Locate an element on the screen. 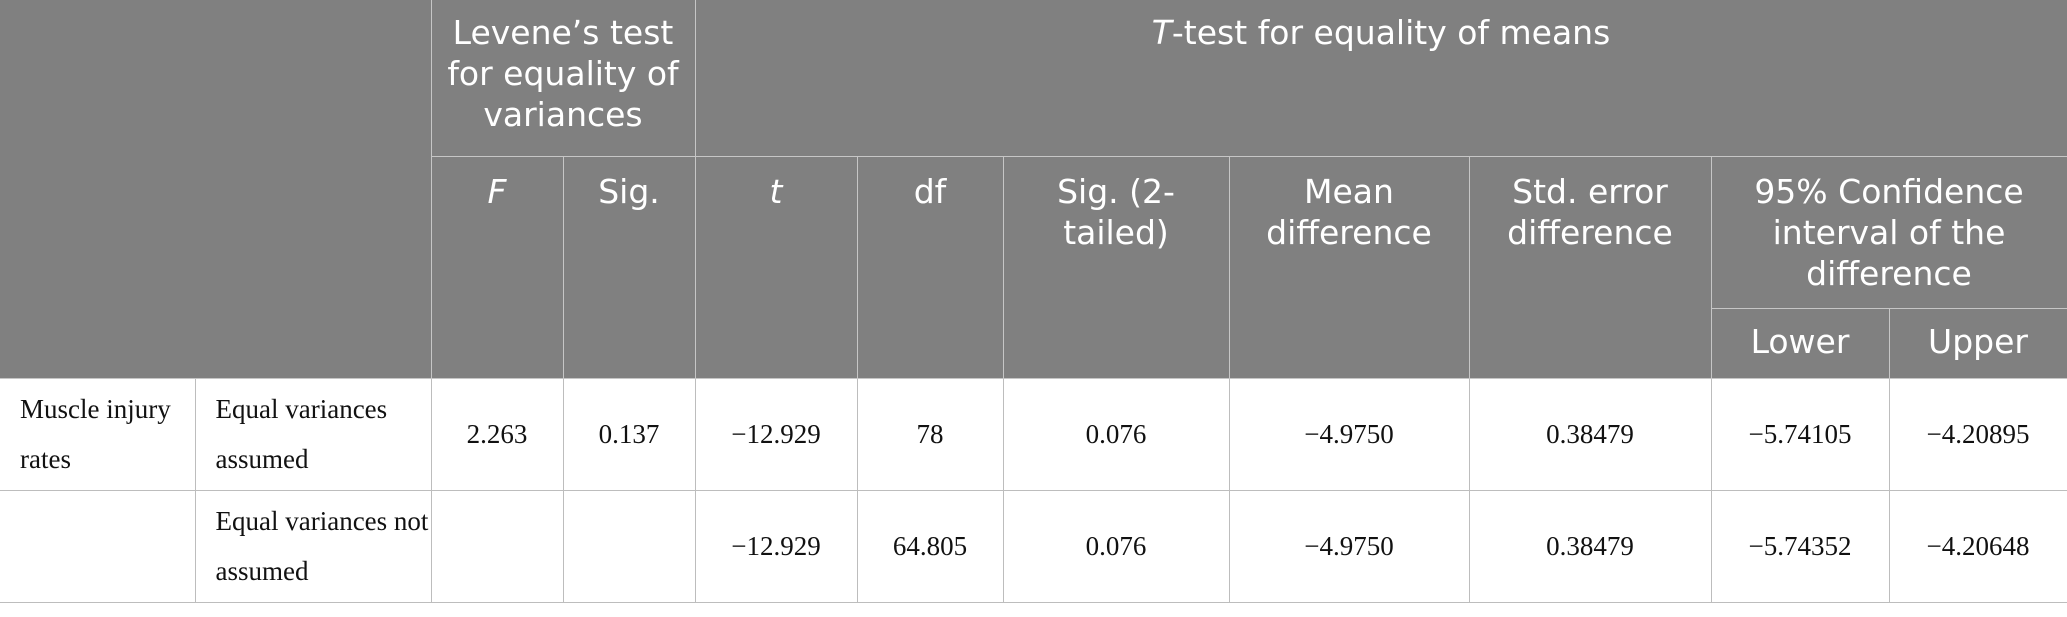 This screenshot has width=2067, height=617. row-group-label is located at coordinates (98, 546).